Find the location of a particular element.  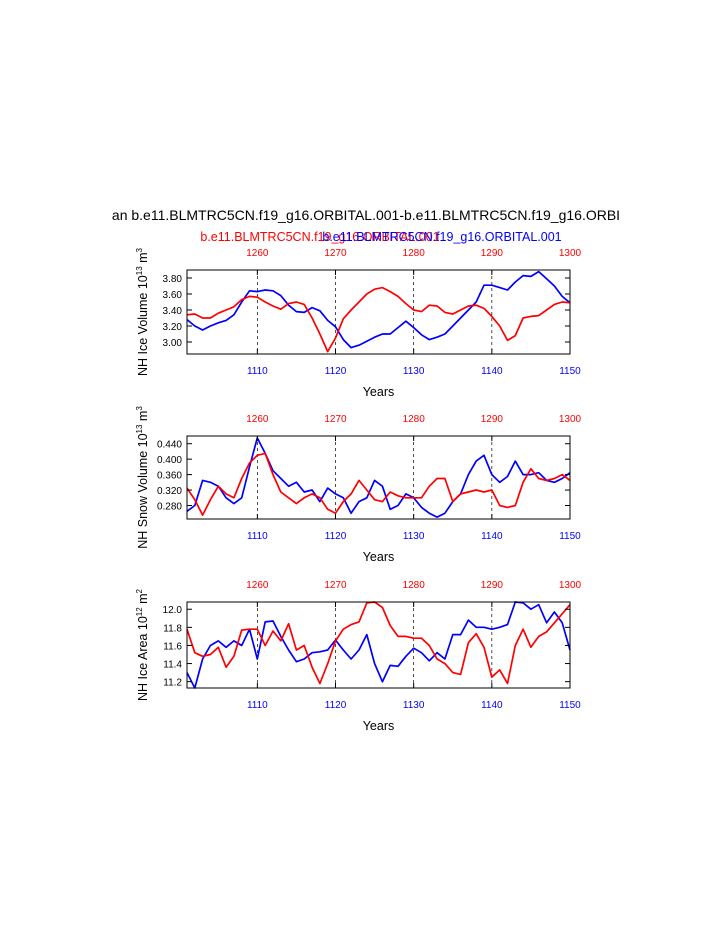

legend-red-series: b.e11.BLMTRC5CN.f19_g16.ORBITAL.001 is located at coordinates (319, 237).